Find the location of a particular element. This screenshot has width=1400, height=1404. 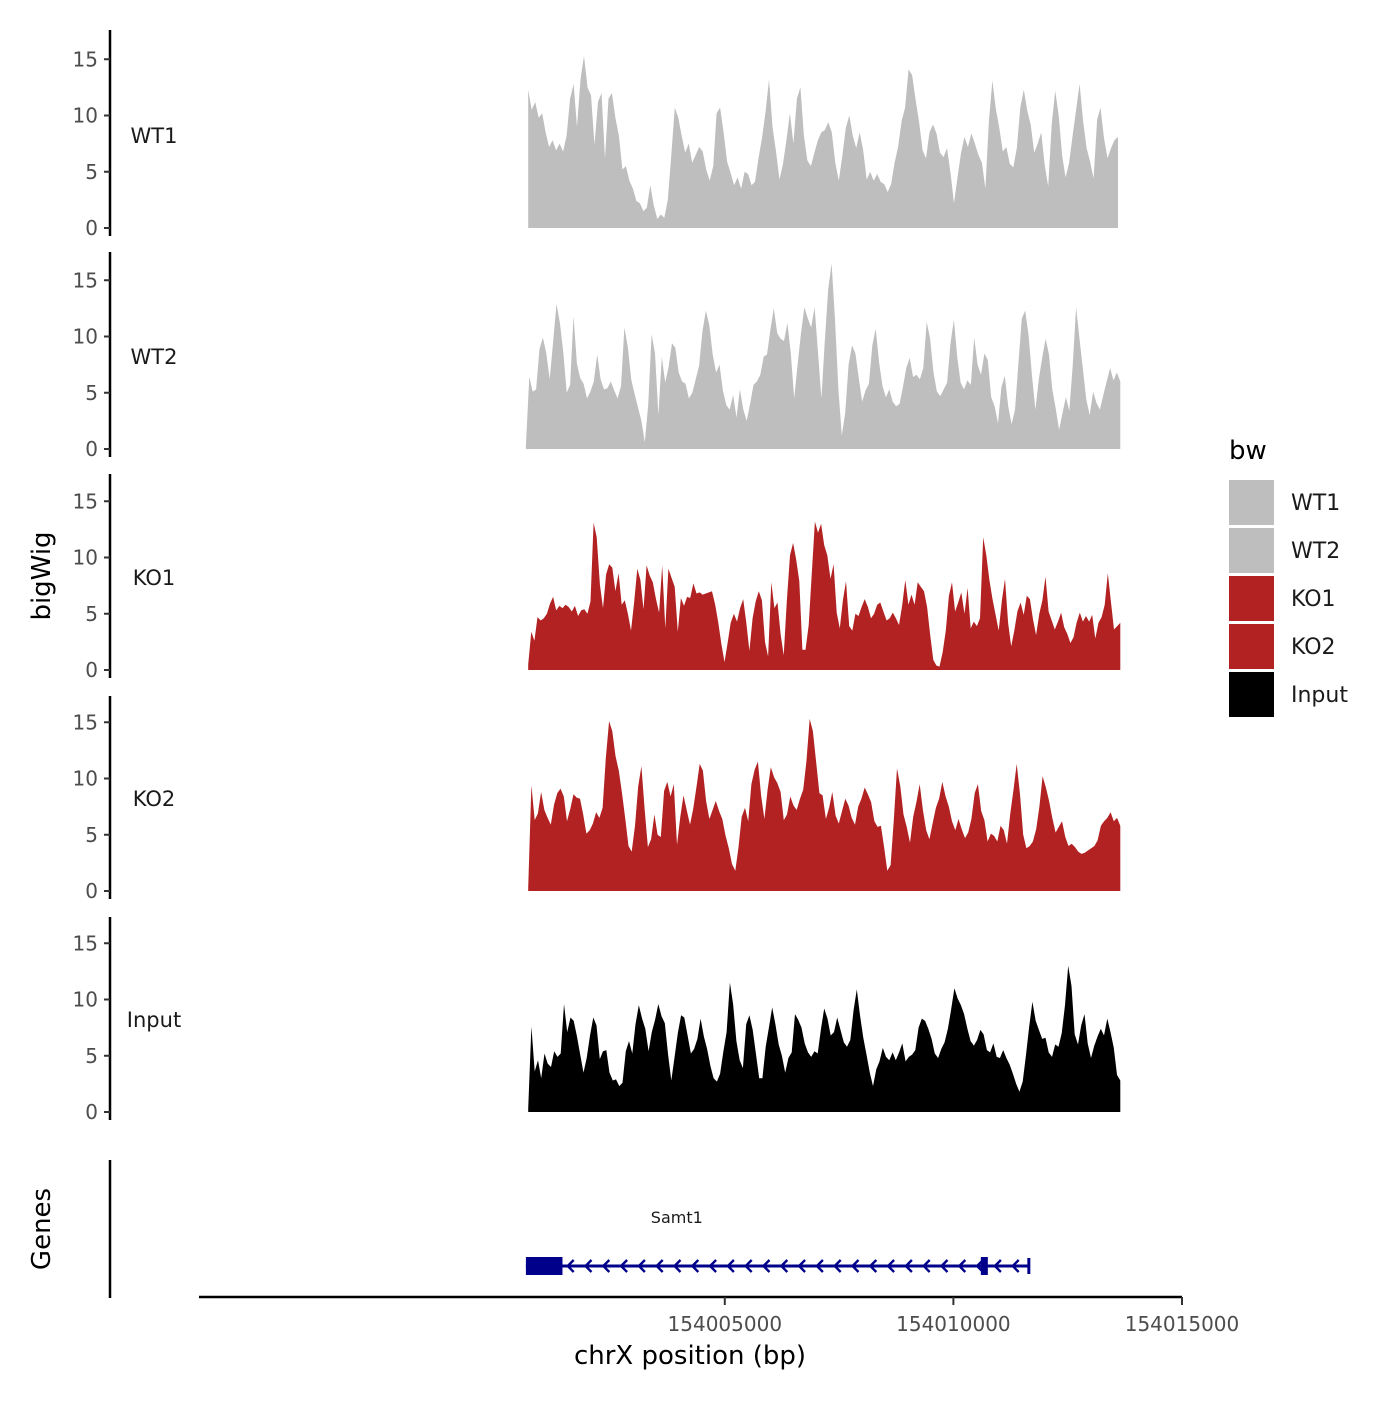

legend-swatch-ko1 is located at coordinates (1251, 598).